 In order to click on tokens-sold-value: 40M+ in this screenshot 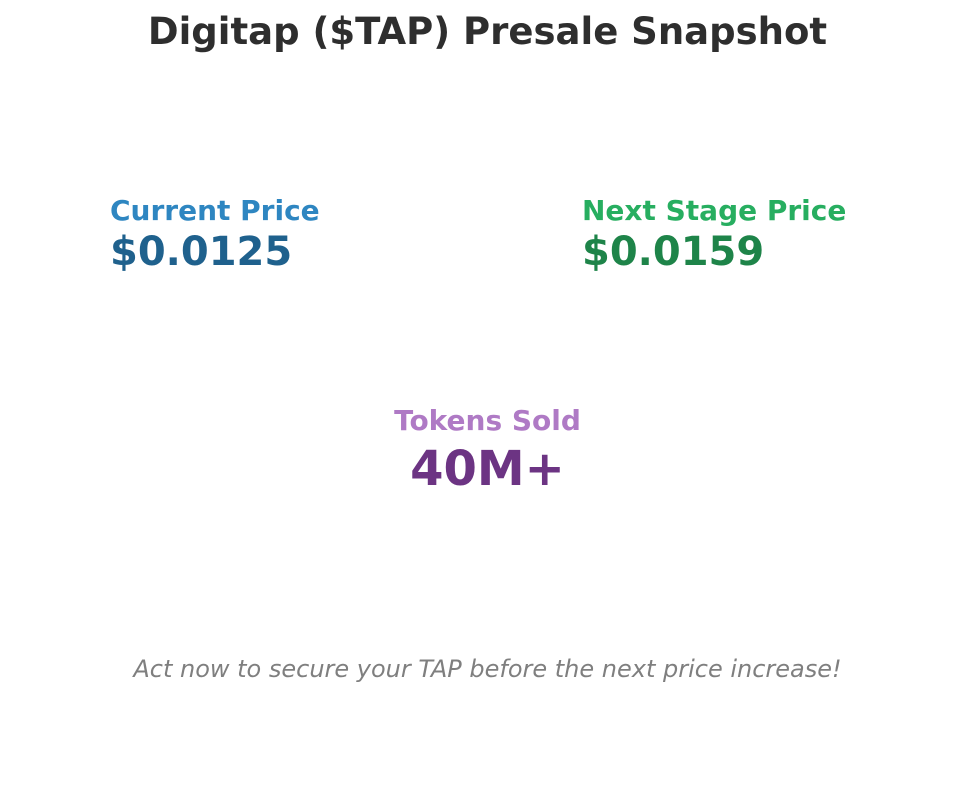, I will do `click(487, 469)`.